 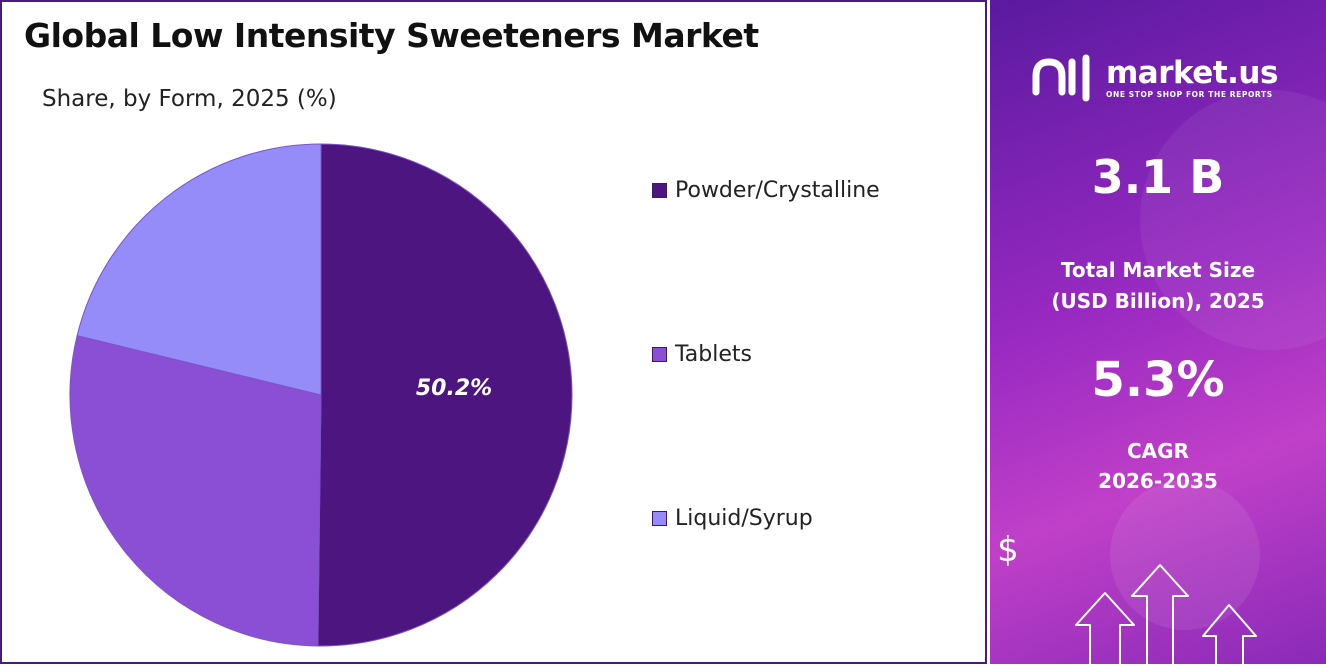 What do you see at coordinates (189, 99) in the screenshot?
I see `chart-subtitle: Share, by Form, 2025 (%)` at bounding box center [189, 99].